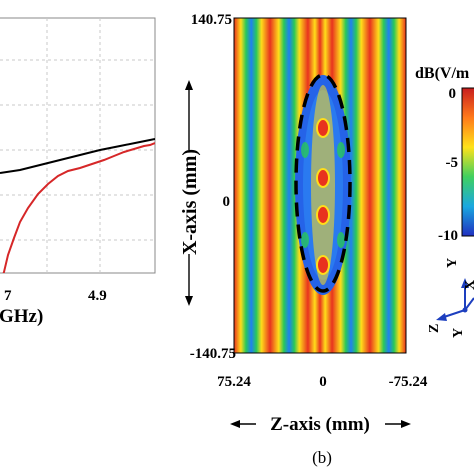 The height and width of the screenshot is (474, 474). I want to click on x-axis-arrow-right, so click(398, 424).